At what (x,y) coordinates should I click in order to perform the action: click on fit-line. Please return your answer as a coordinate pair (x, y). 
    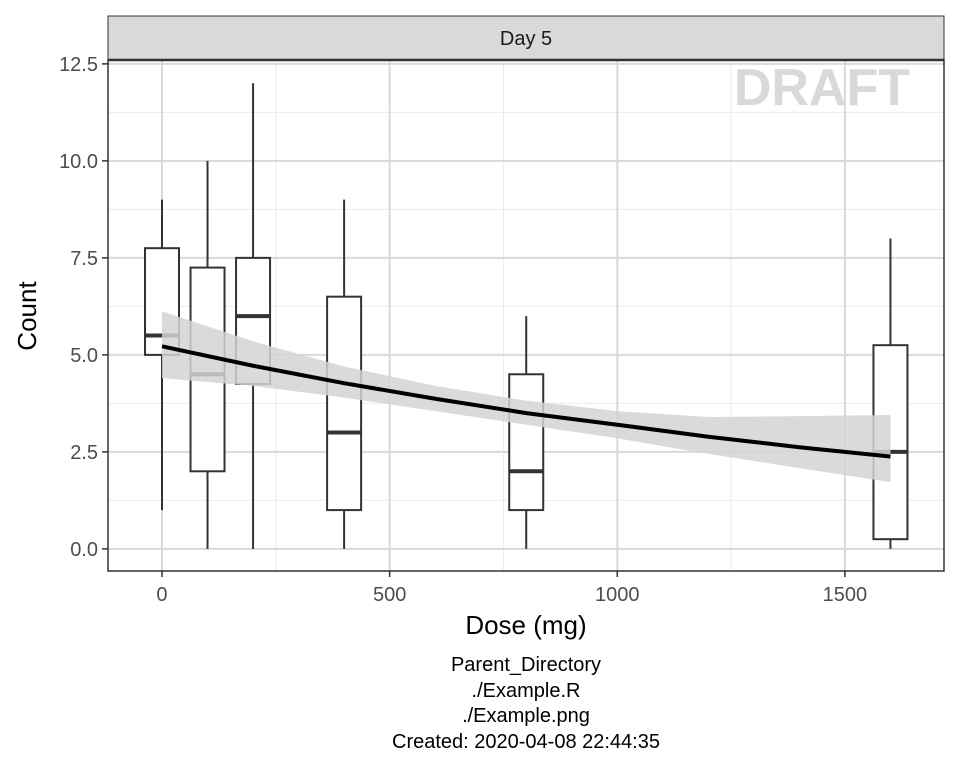
    Looking at the image, I should click on (526, 401).